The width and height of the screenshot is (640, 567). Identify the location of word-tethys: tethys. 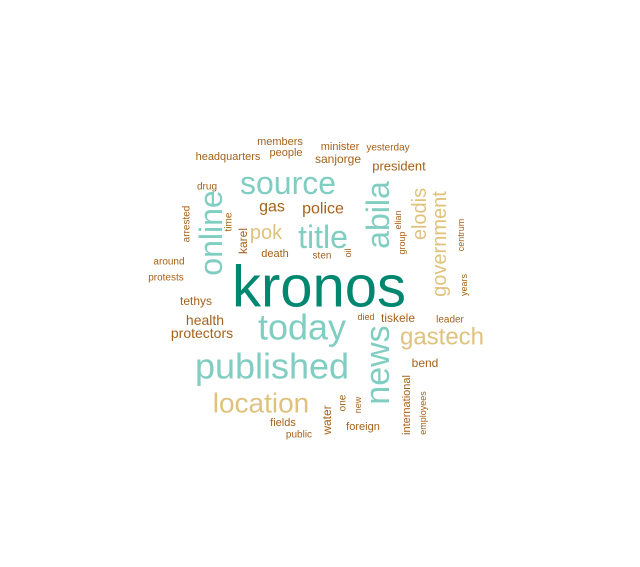
(196, 301).